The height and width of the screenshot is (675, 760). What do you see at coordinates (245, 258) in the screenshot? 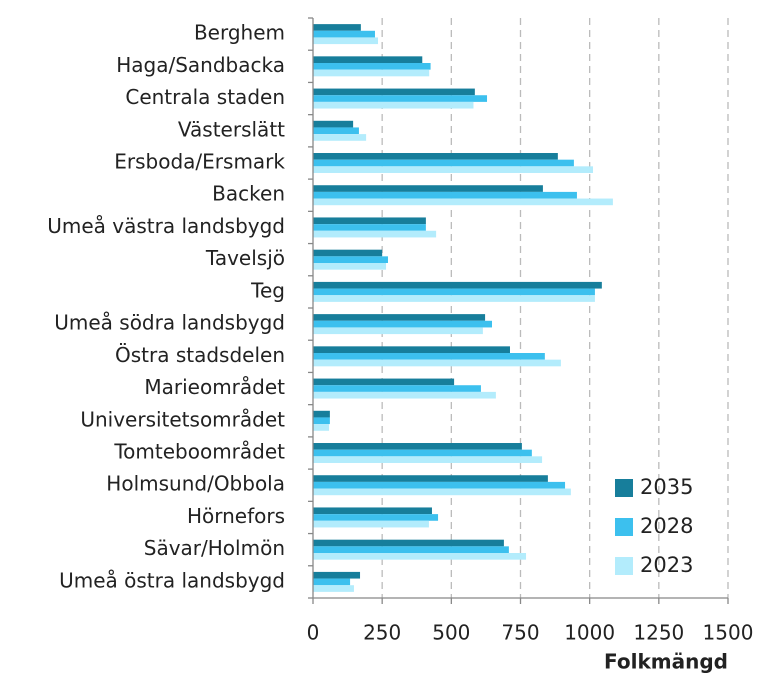
I see `y-tick-label: Tavelsjö` at bounding box center [245, 258].